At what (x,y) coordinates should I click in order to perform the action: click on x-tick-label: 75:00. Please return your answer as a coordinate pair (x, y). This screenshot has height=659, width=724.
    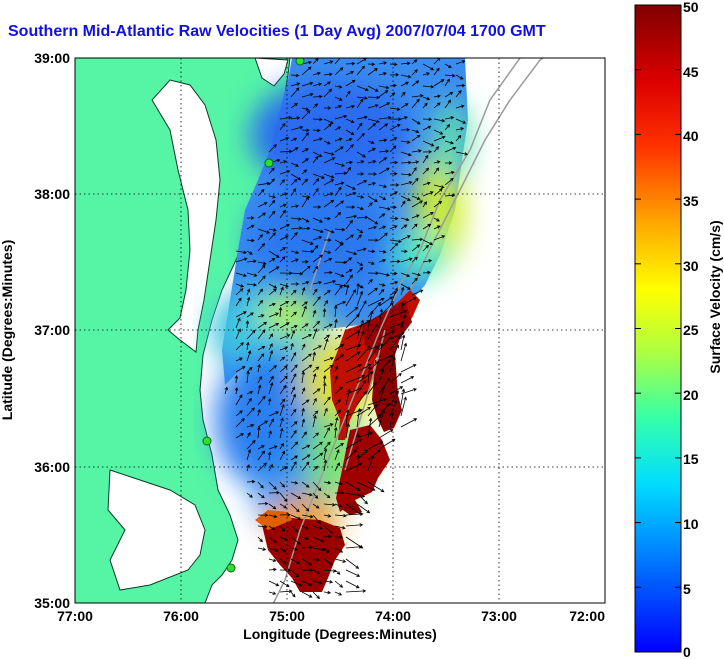
    Looking at the image, I should click on (287, 616).